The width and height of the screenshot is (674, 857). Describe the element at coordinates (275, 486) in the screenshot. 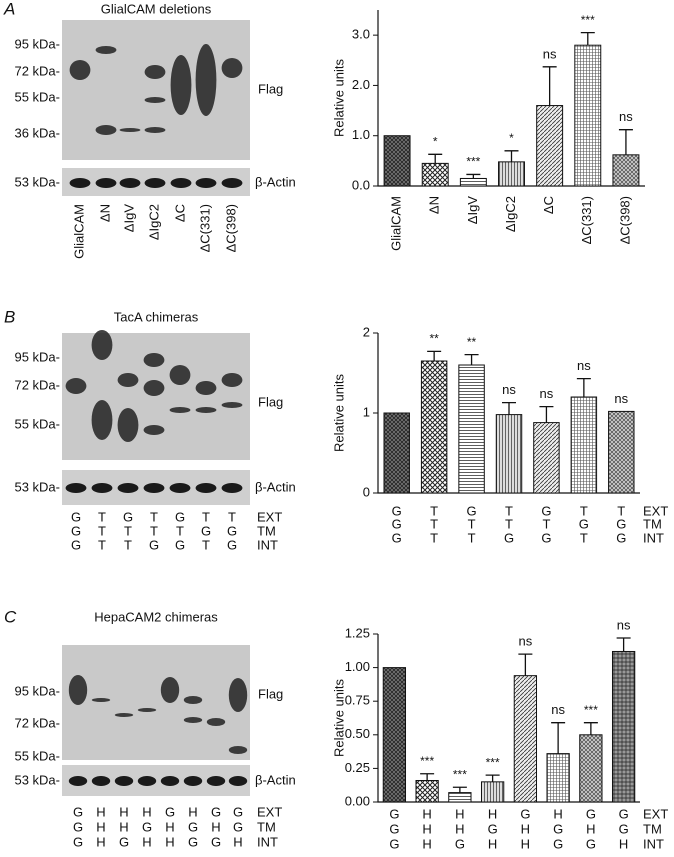

I see `actin-label: β-Actin` at that location.